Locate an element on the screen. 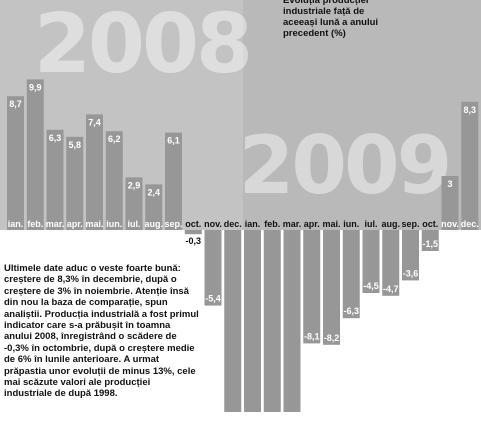  data-label: -4,7 is located at coordinates (391, 289).